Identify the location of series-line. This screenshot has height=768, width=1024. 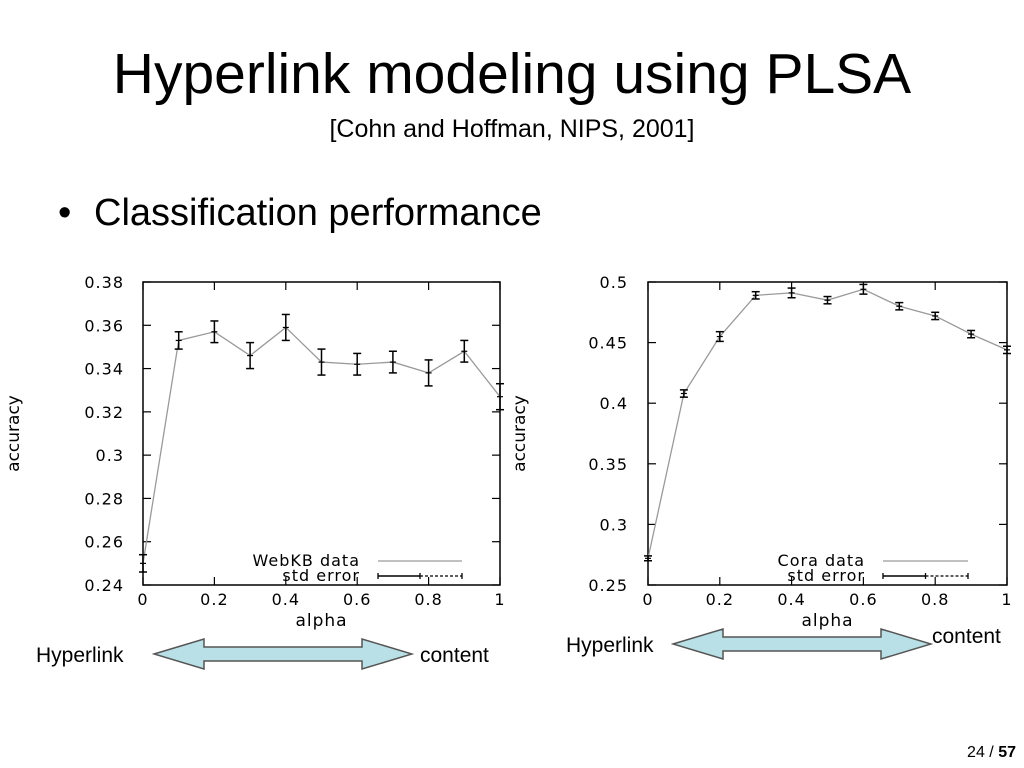
(827, 423).